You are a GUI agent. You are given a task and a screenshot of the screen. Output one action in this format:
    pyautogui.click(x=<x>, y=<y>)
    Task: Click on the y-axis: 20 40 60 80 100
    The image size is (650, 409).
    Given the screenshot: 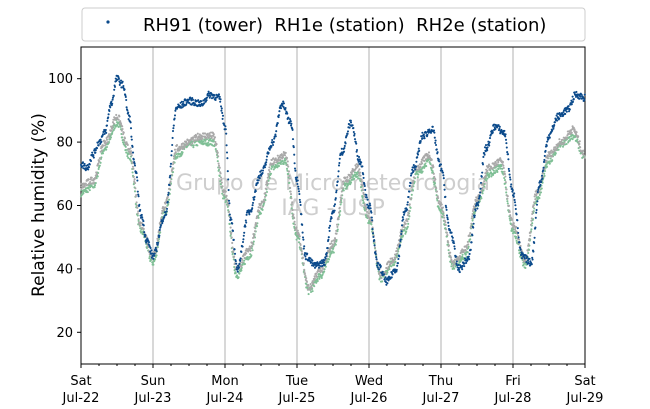 What is the action you would take?
    pyautogui.click(x=64, y=206)
    